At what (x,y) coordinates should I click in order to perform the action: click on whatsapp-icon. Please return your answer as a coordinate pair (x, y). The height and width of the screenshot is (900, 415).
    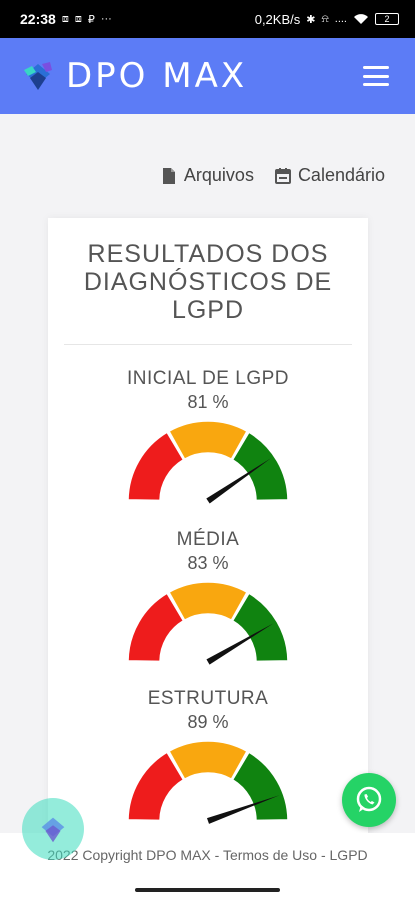
    Looking at the image, I should click on (369, 799).